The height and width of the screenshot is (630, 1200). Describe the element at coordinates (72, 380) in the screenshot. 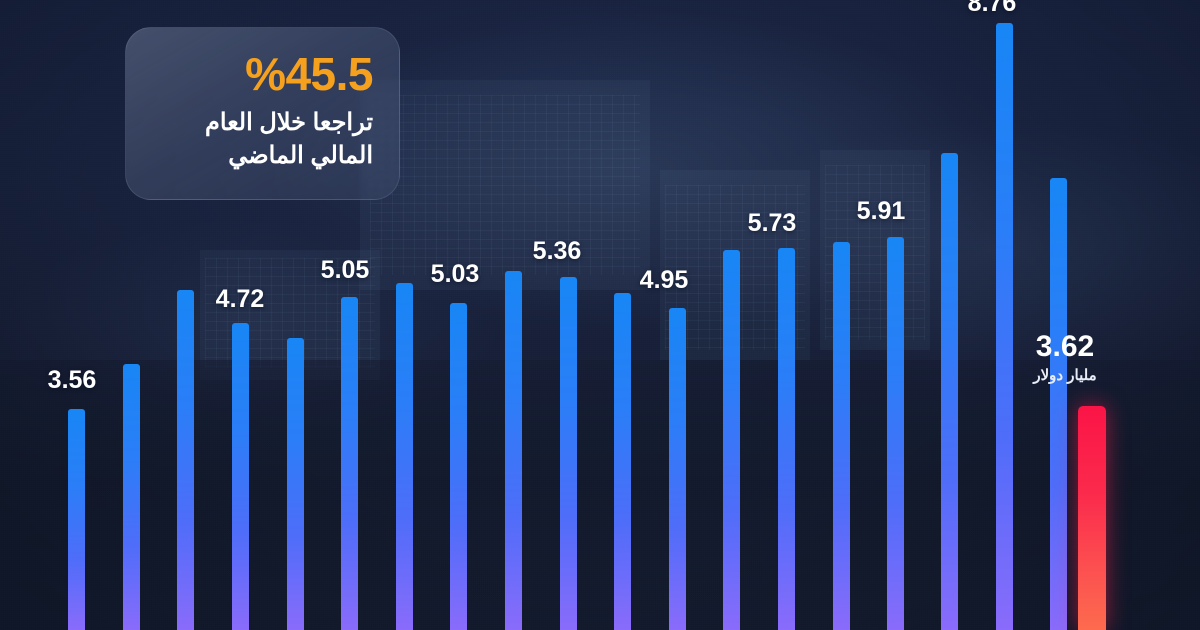

I see `bar-value-label: 3.56` at that location.